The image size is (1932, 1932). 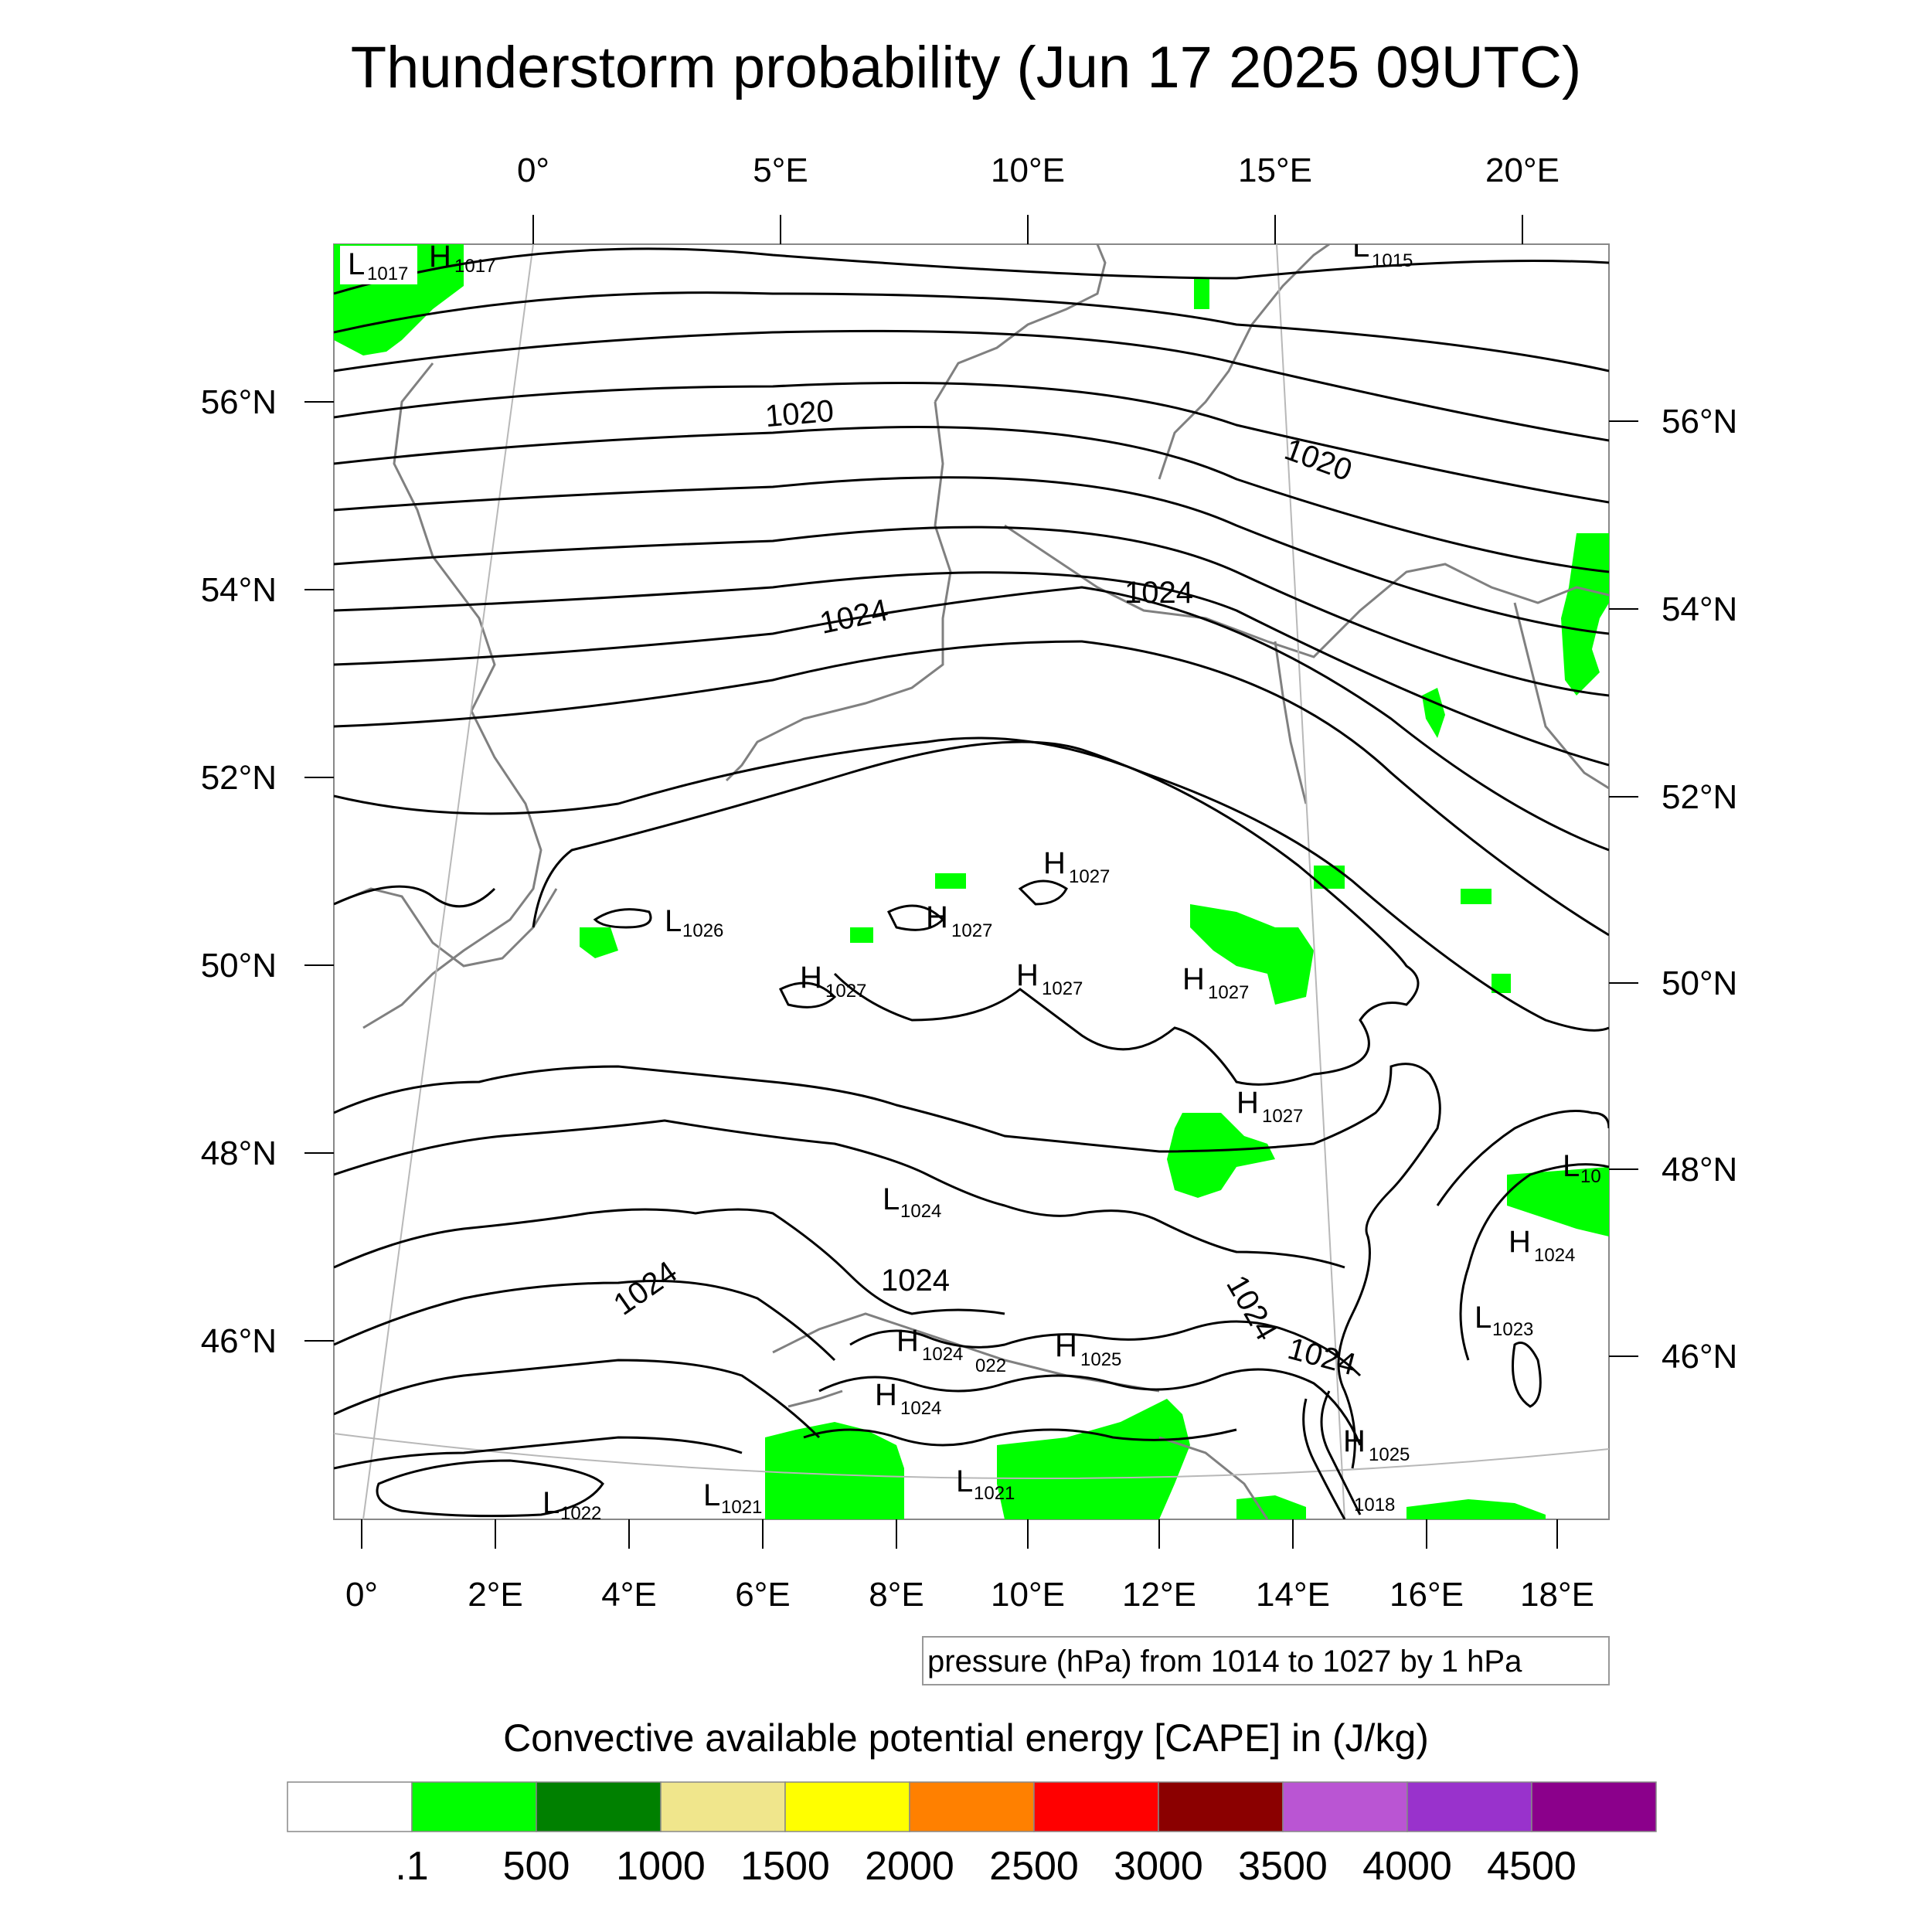 I want to click on pressure-center: L 1023, so click(x=1504, y=1320).